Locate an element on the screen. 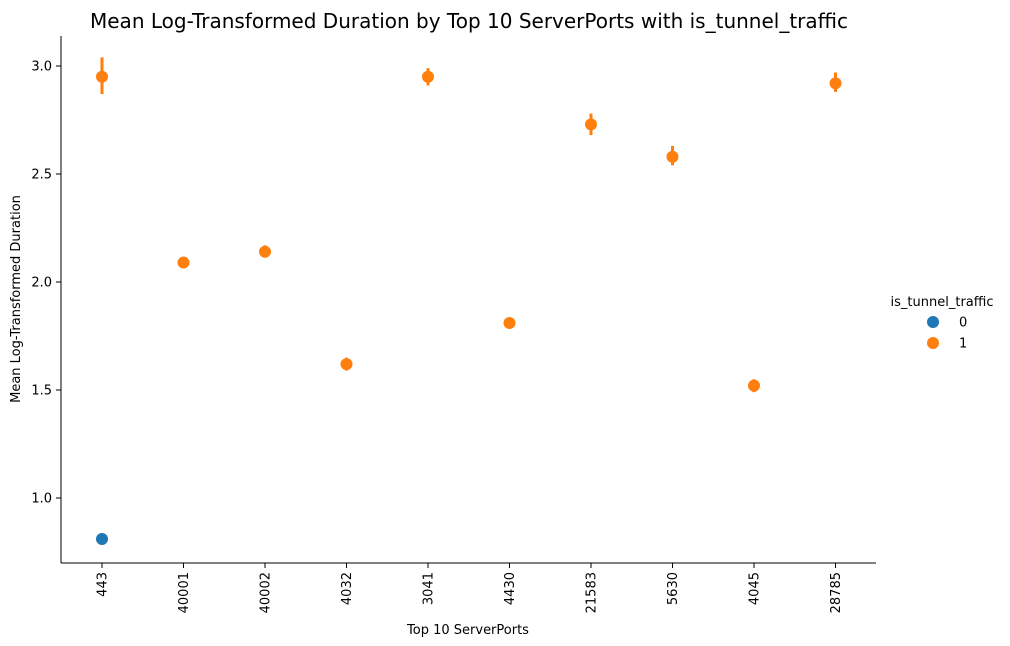 This screenshot has height=646, width=1010. y-tick-label: 1.5 is located at coordinates (41, 391).